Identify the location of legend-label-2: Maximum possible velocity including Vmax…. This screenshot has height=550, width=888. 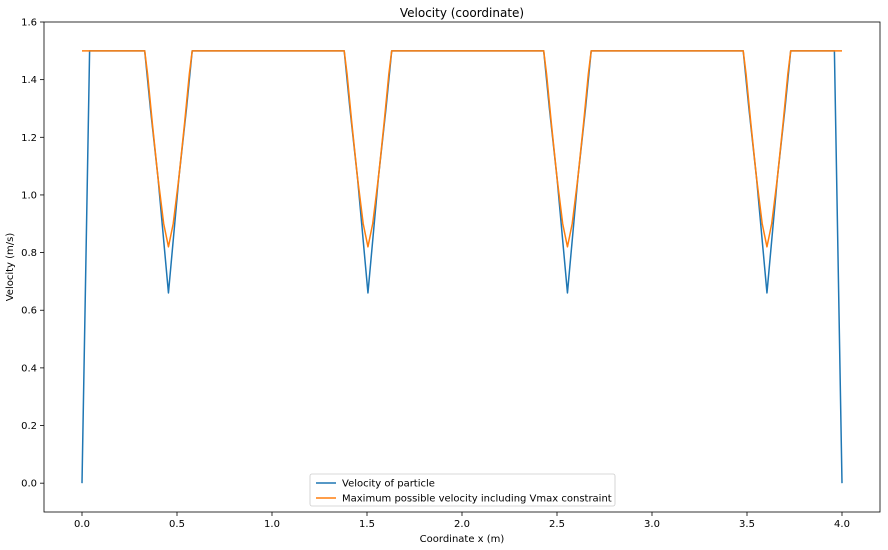
(477, 499).